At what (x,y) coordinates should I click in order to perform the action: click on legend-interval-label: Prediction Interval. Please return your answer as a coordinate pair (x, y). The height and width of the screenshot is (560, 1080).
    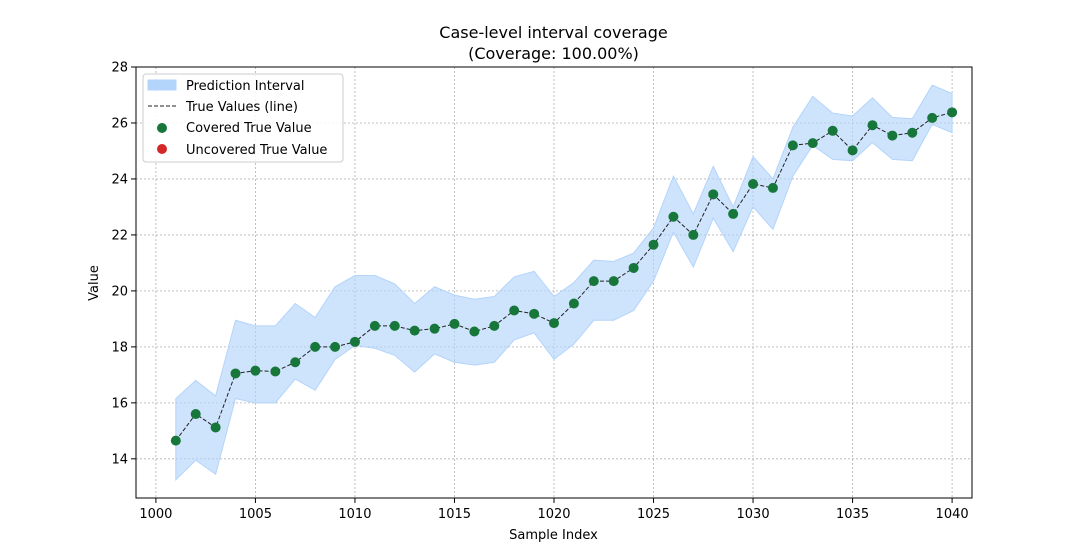
    Looking at the image, I should click on (245, 86).